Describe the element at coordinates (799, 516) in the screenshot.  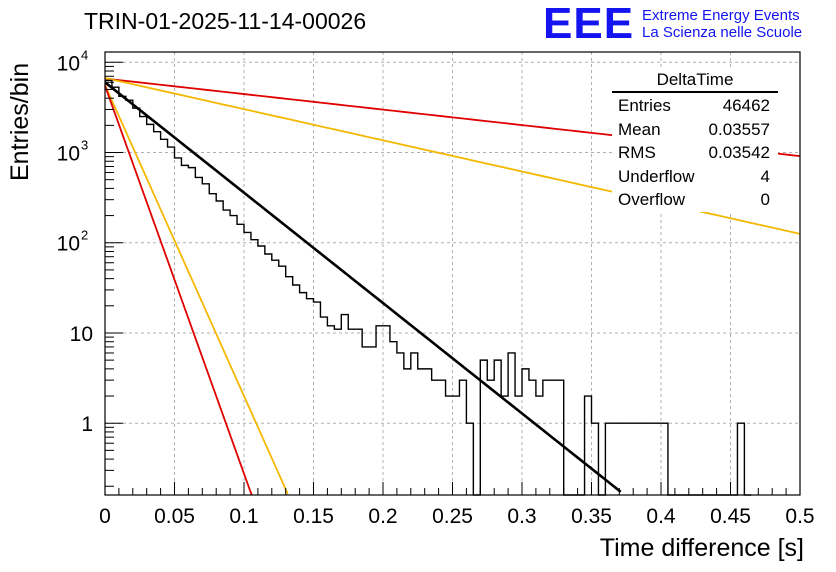
I see `x-tick-label: 0.5` at that location.